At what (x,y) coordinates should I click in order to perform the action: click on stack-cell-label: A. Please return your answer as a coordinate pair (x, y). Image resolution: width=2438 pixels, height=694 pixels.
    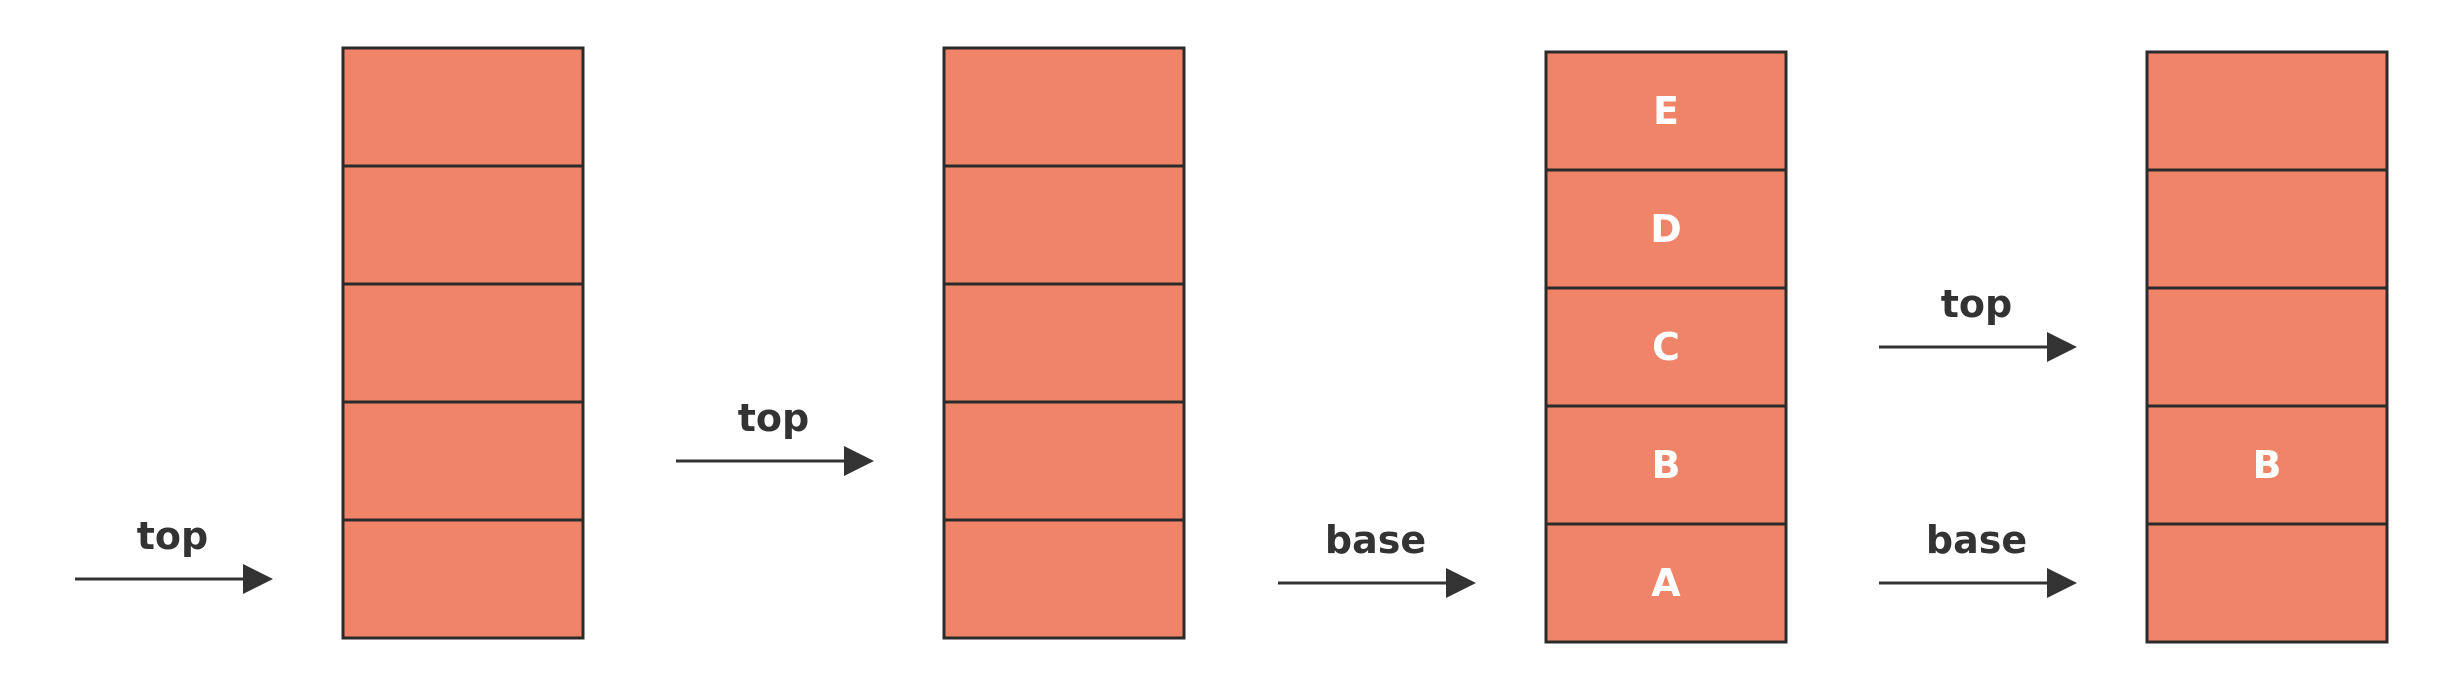
    Looking at the image, I should click on (1666, 583).